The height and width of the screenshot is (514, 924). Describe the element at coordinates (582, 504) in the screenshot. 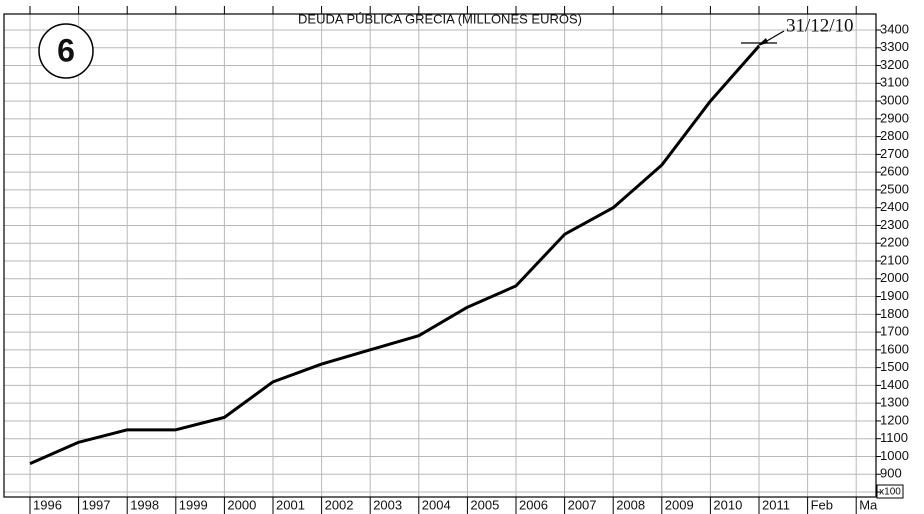

I see `x-tick-label: 2007` at that location.